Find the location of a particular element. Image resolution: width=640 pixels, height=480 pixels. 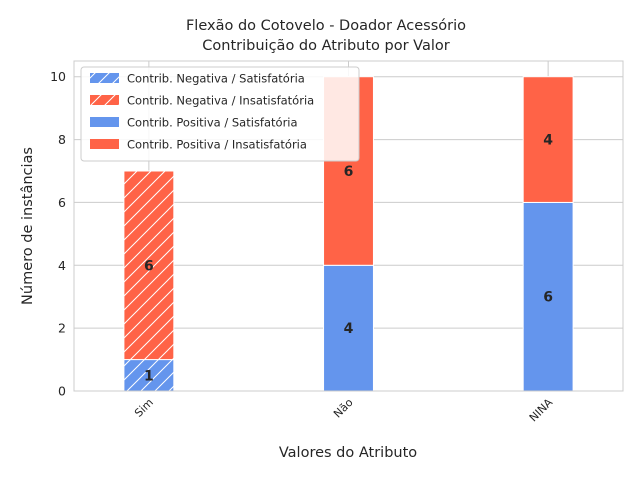

legend-entry: Contrib. Negativa / Insatisfatória is located at coordinates (220, 101).